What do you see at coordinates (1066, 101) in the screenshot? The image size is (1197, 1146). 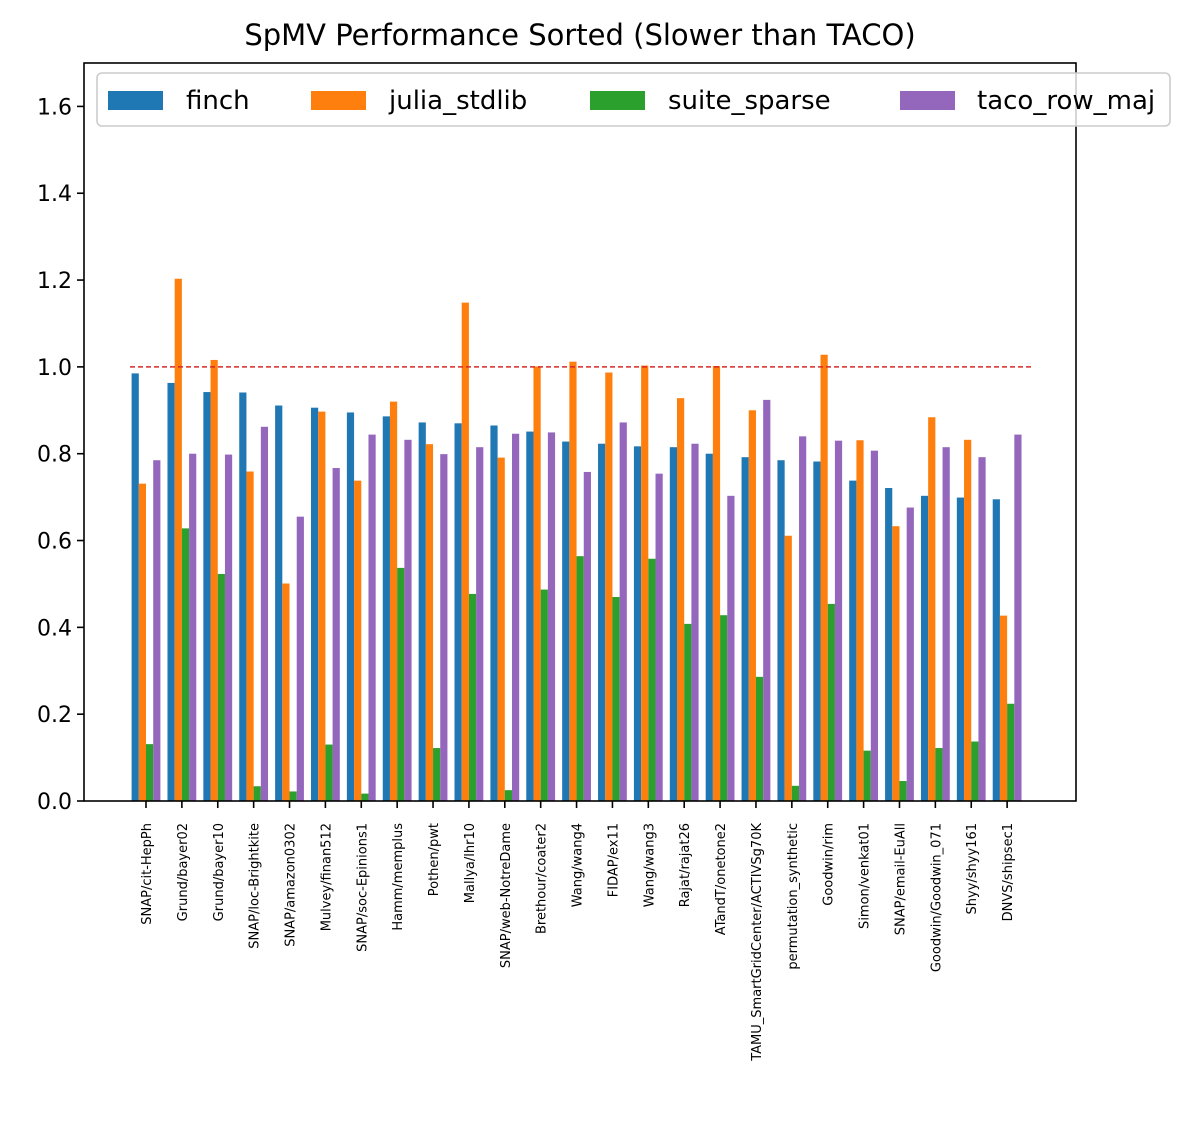 I see `legend-label-taco_row_maj: taco_row_maj` at bounding box center [1066, 101].